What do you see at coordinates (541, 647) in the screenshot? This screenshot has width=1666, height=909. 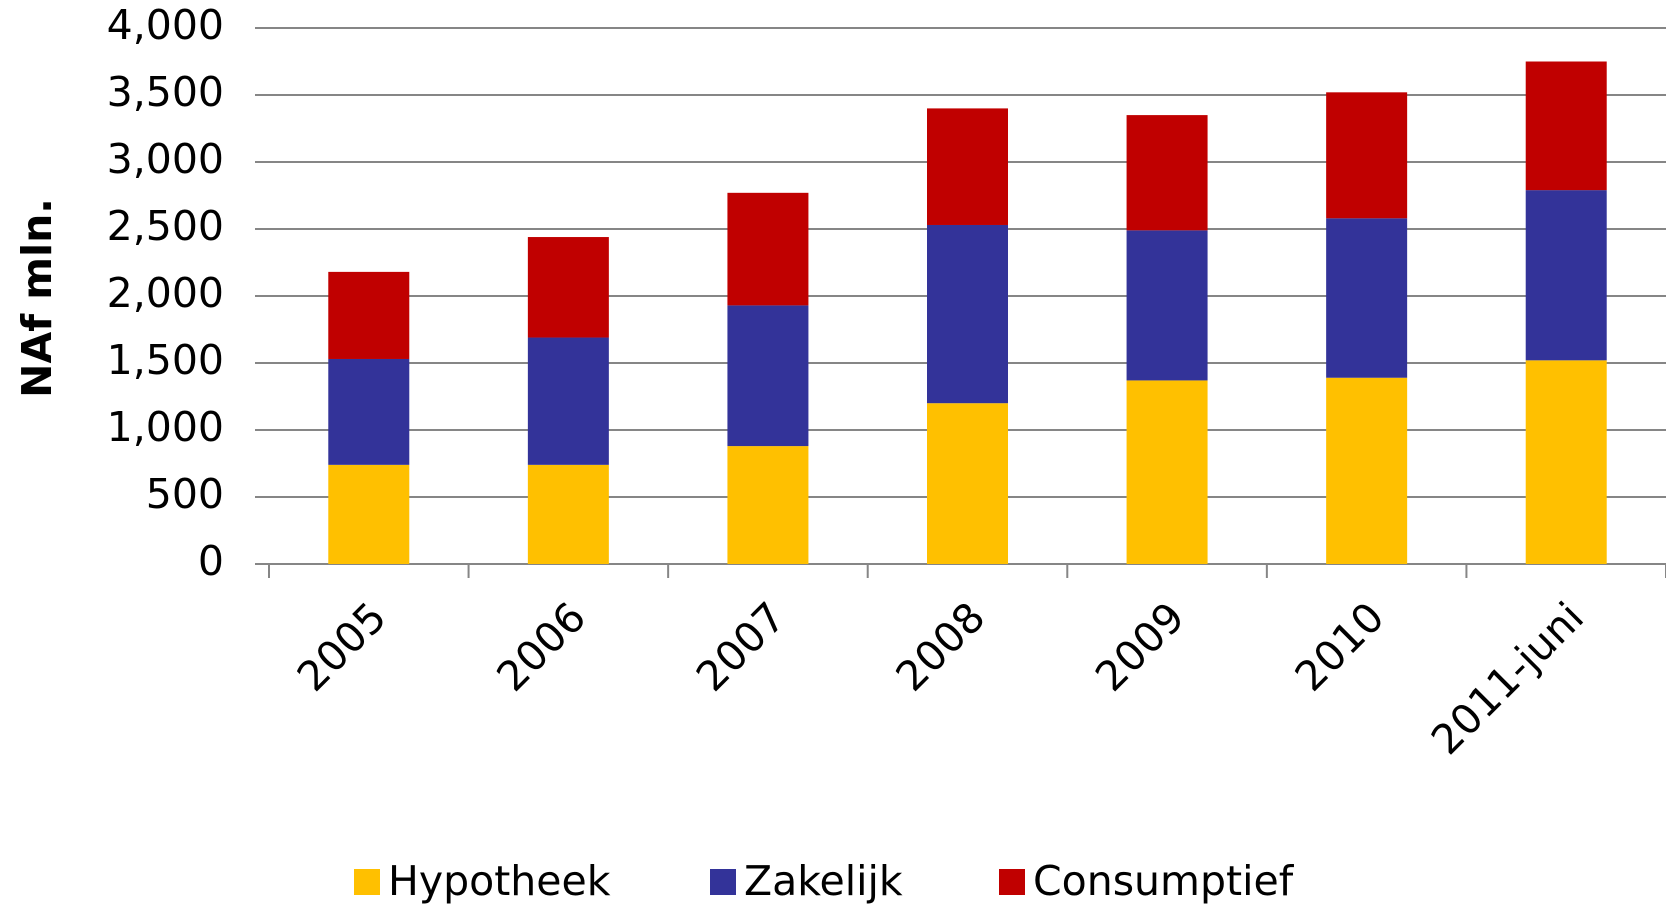 I see `x-tick-label: 2006` at bounding box center [541, 647].